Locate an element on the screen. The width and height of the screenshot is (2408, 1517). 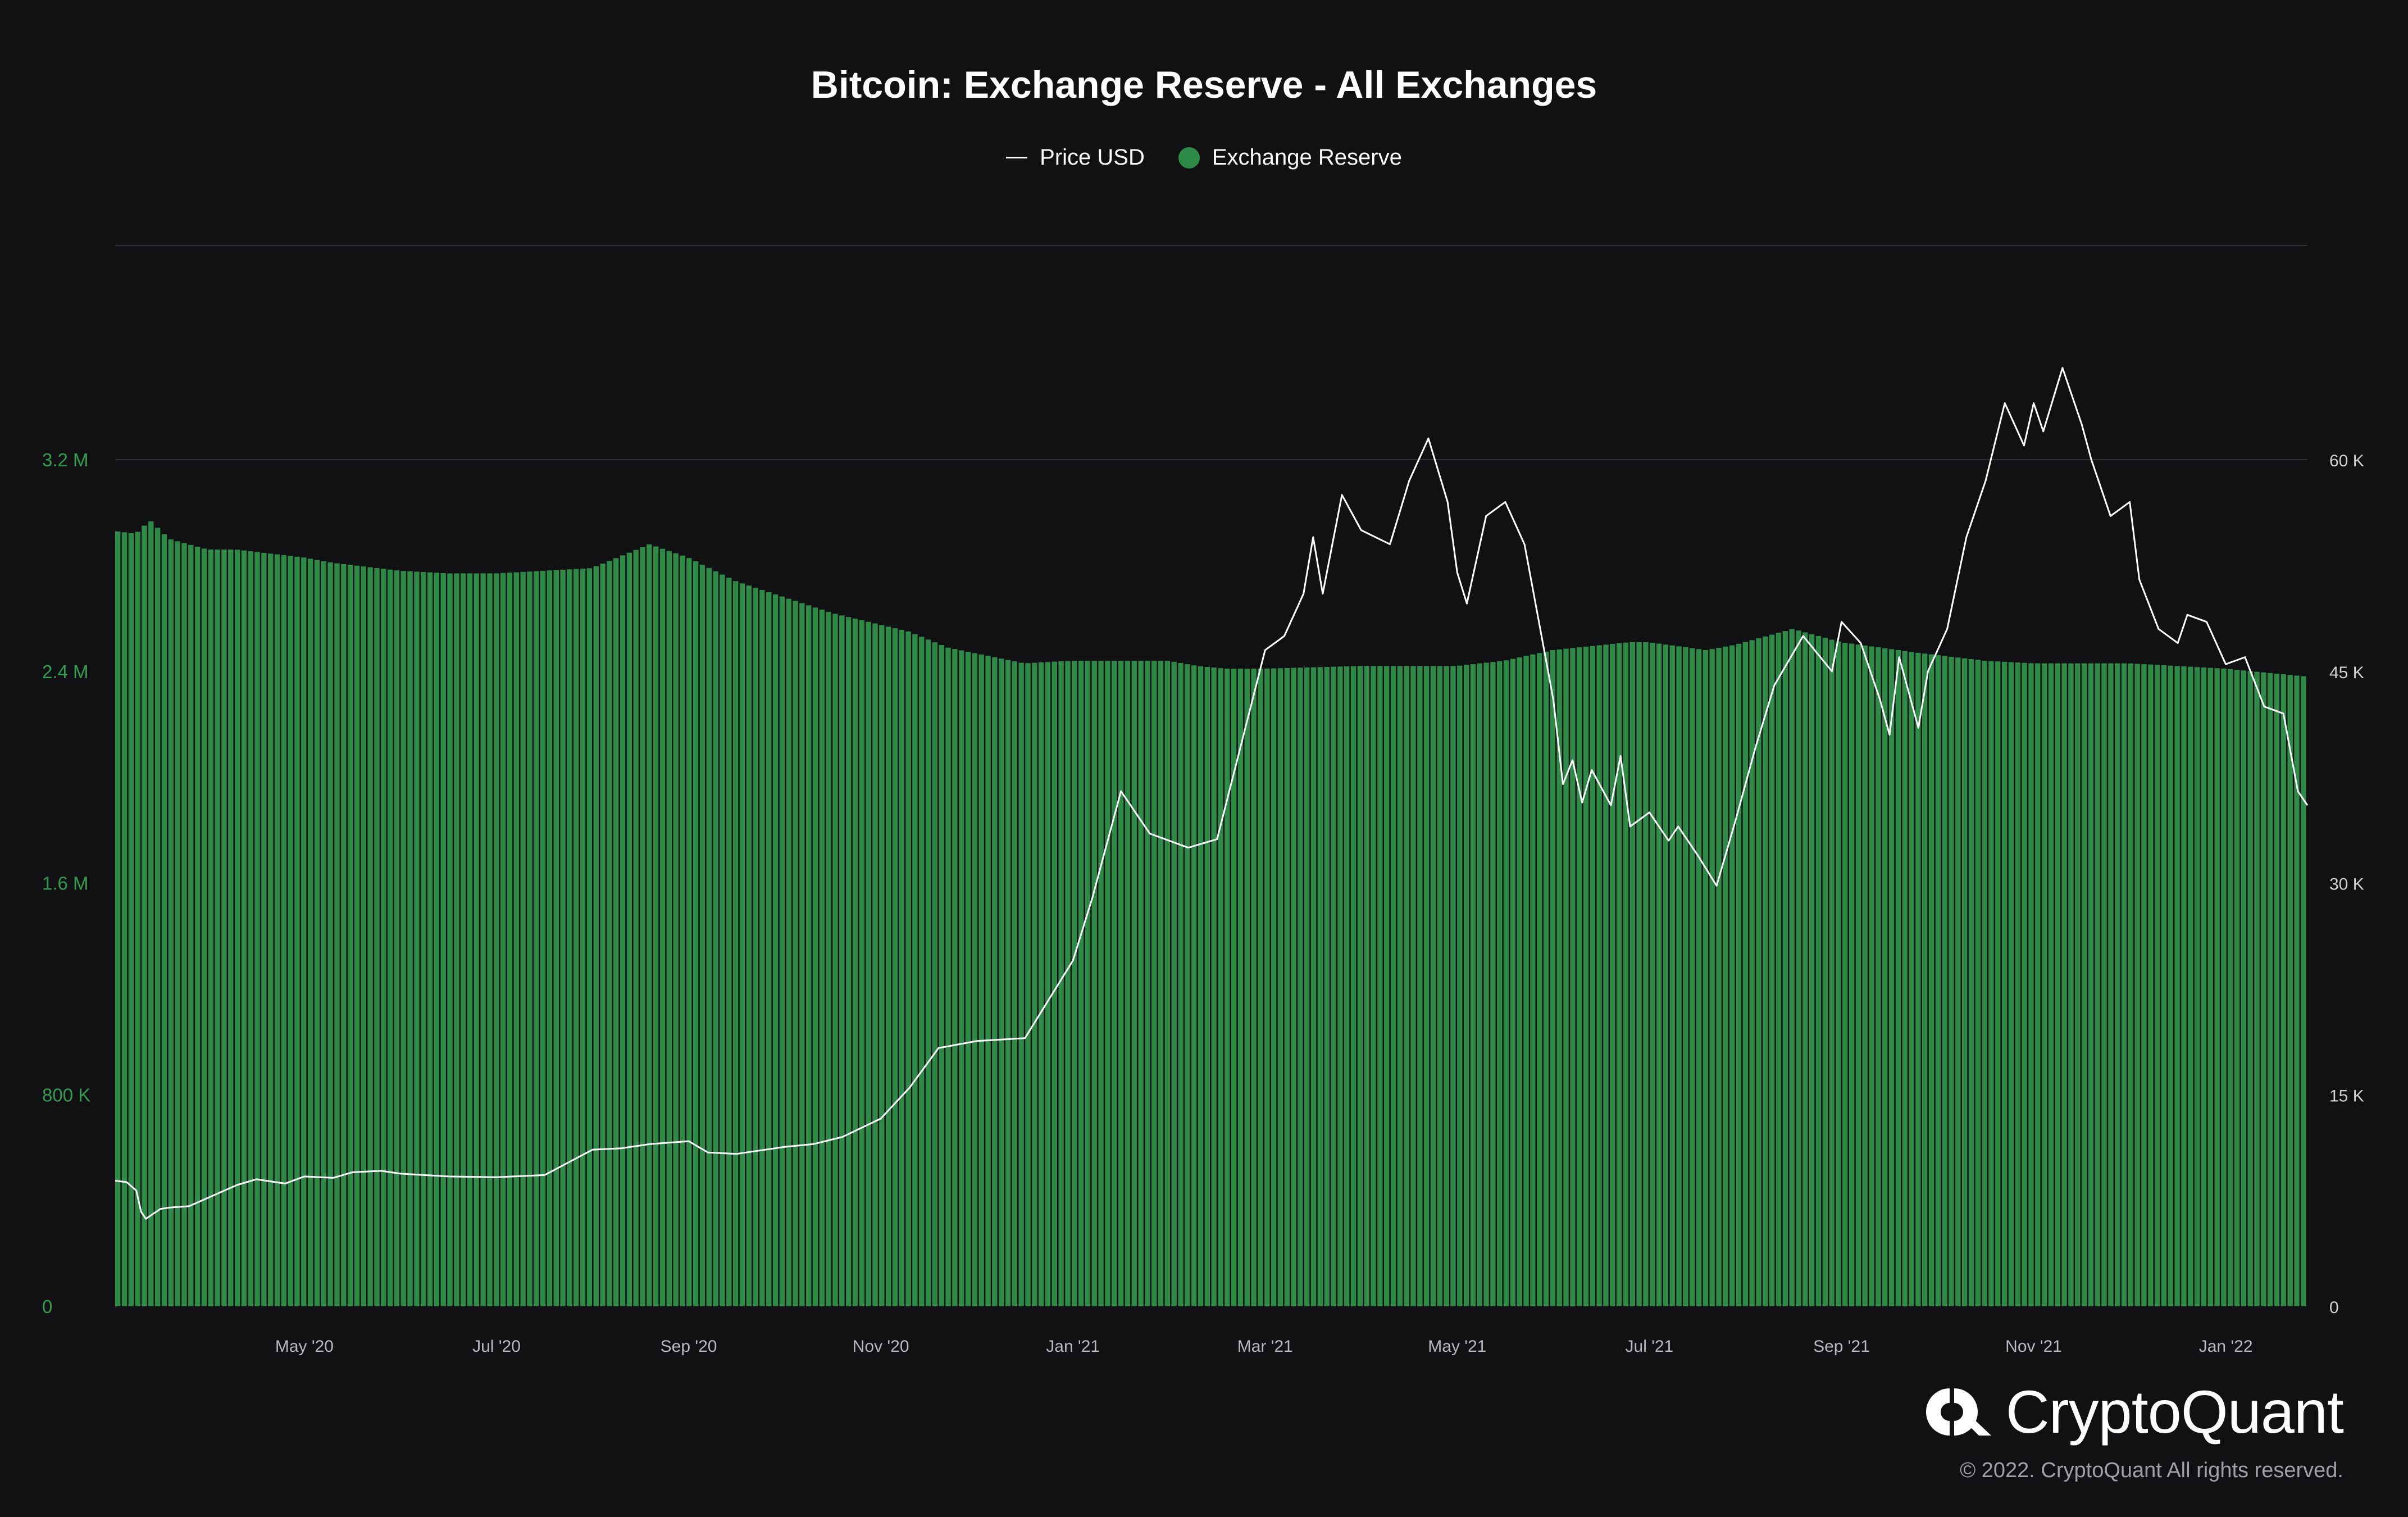
legend-item-reserve: Exchange Reserve is located at coordinates (1290, 157).